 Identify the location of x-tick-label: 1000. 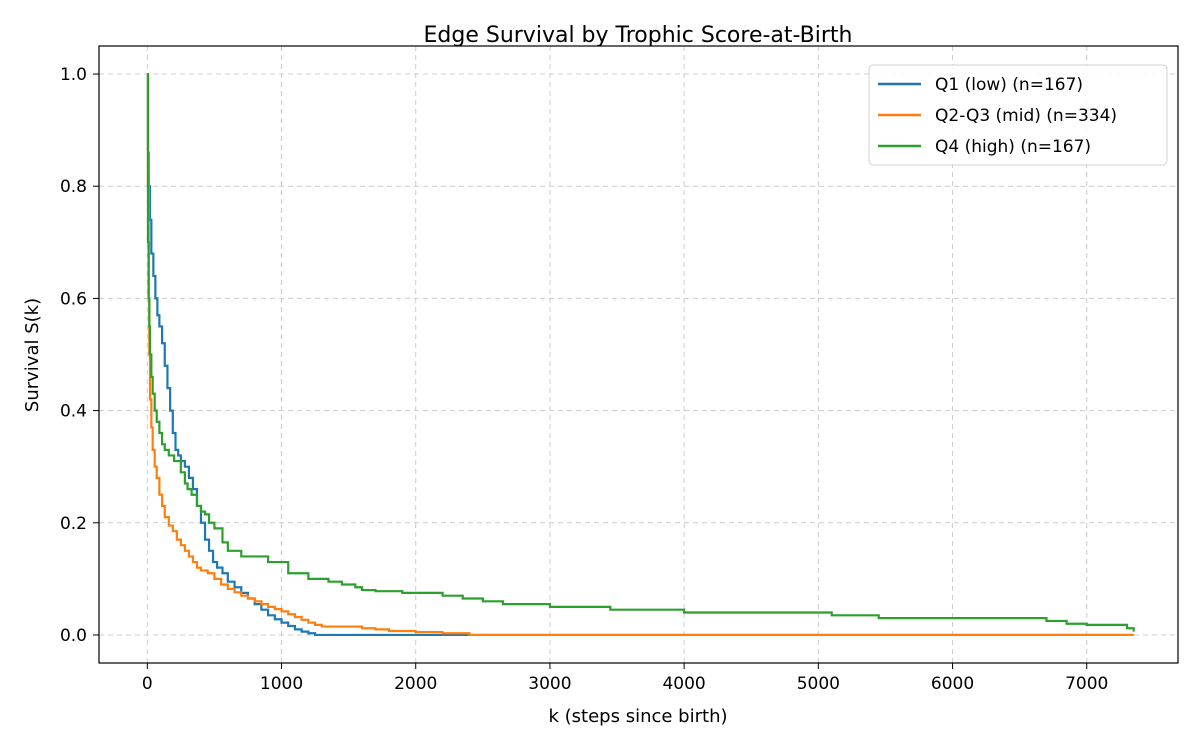
(281, 684).